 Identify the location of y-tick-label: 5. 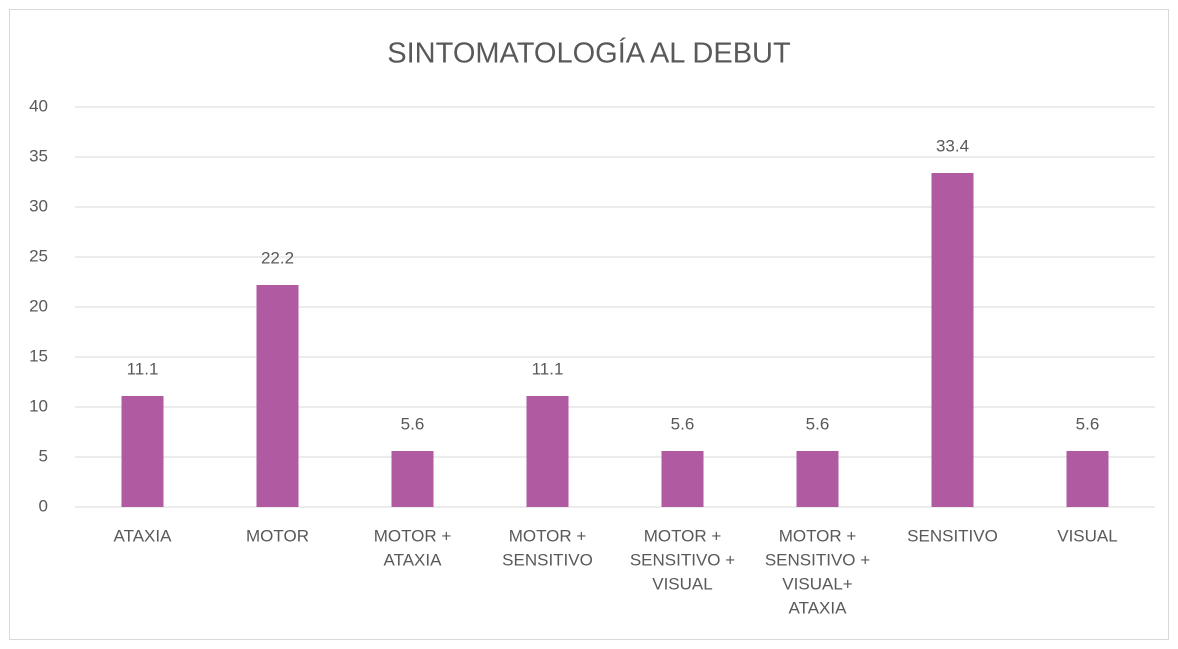
(43, 455).